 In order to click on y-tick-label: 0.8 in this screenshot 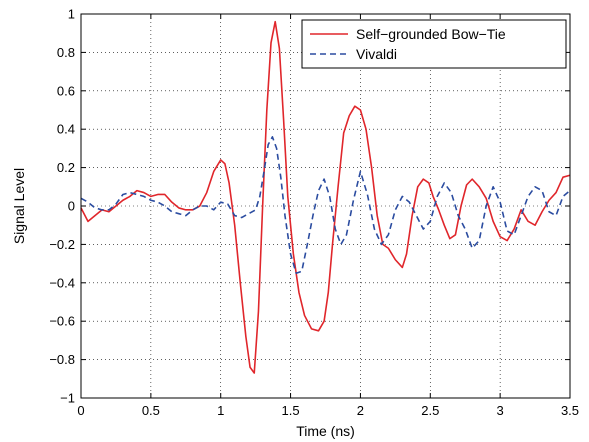, I will do `click(66, 52)`.